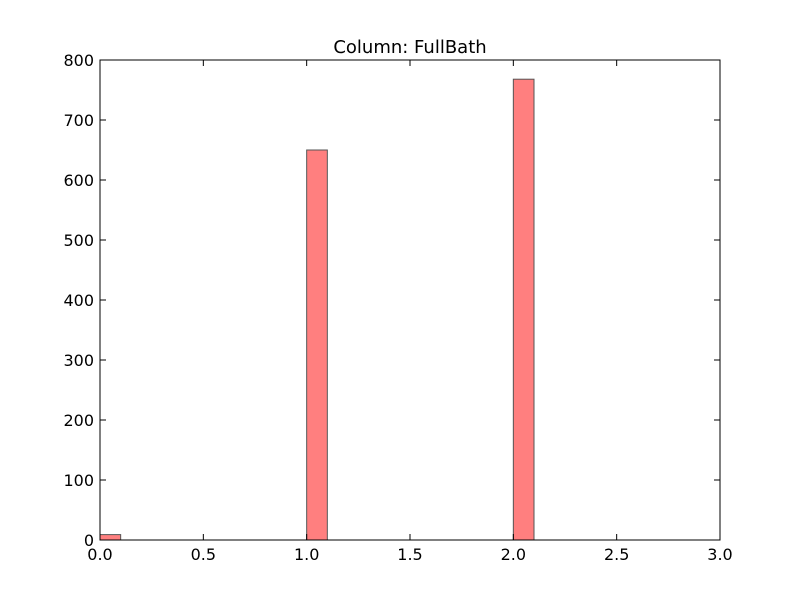 The image size is (800, 600). I want to click on x-tick-label-2: 1.0, so click(306, 554).